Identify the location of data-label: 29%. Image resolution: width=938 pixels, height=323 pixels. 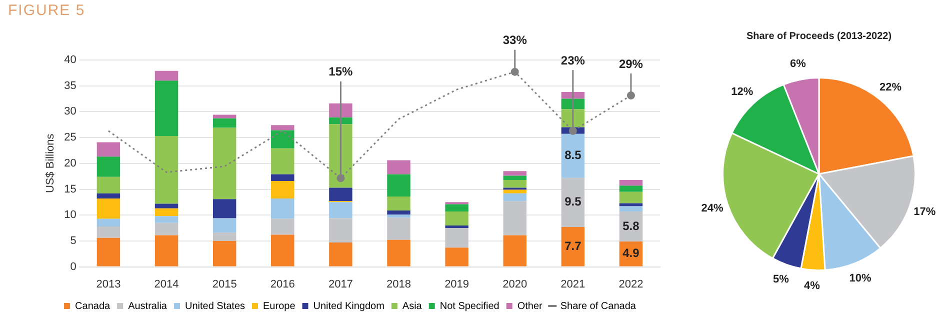
(631, 63).